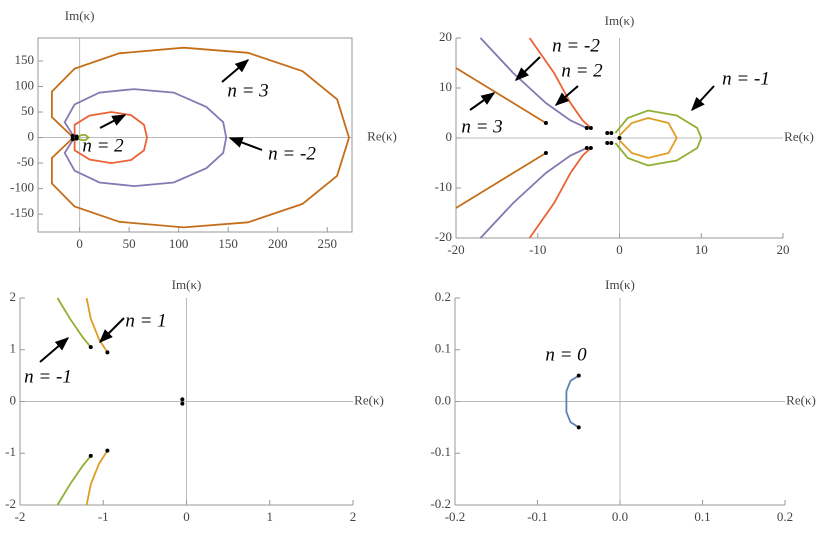 The height and width of the screenshot is (539, 831). What do you see at coordinates (440, 503) in the screenshot?
I see `y-tick-label: -0.2` at bounding box center [440, 503].